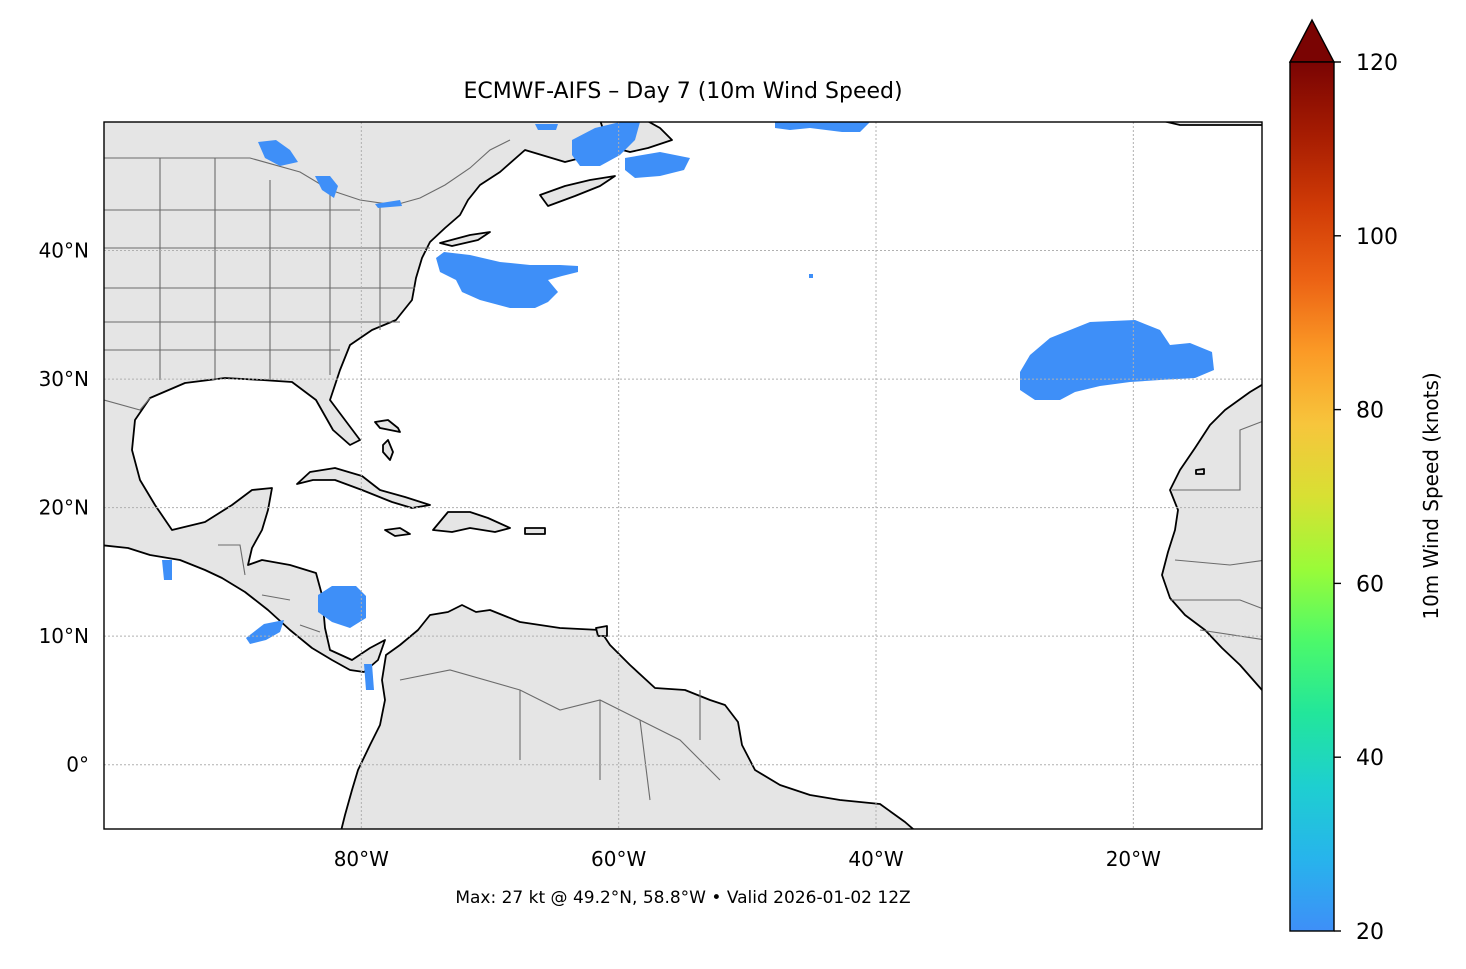 The height and width of the screenshot is (969, 1466). What do you see at coordinates (1216, 530) in the screenshot?
I see `africa-borders` at bounding box center [1216, 530].